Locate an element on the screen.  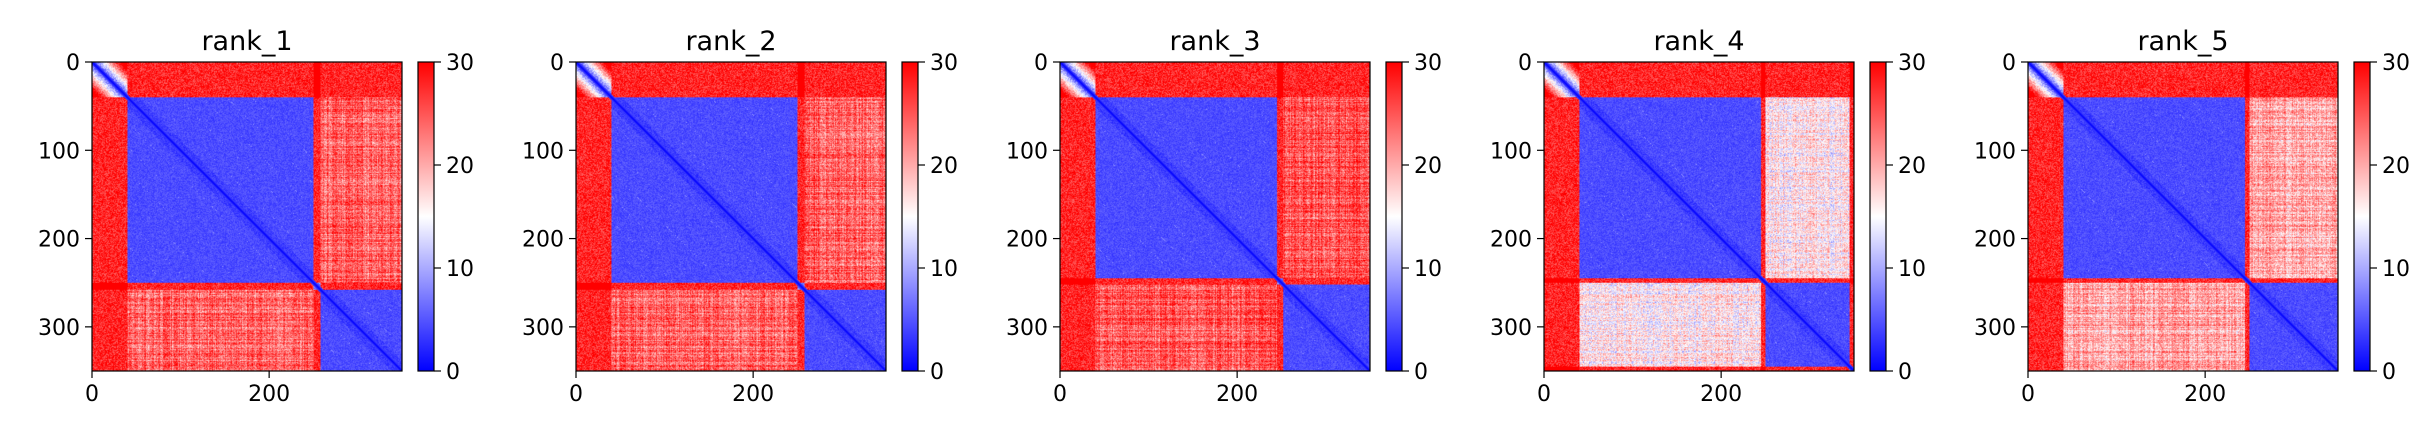
panel-title: rank_1 is located at coordinates (246, 41).